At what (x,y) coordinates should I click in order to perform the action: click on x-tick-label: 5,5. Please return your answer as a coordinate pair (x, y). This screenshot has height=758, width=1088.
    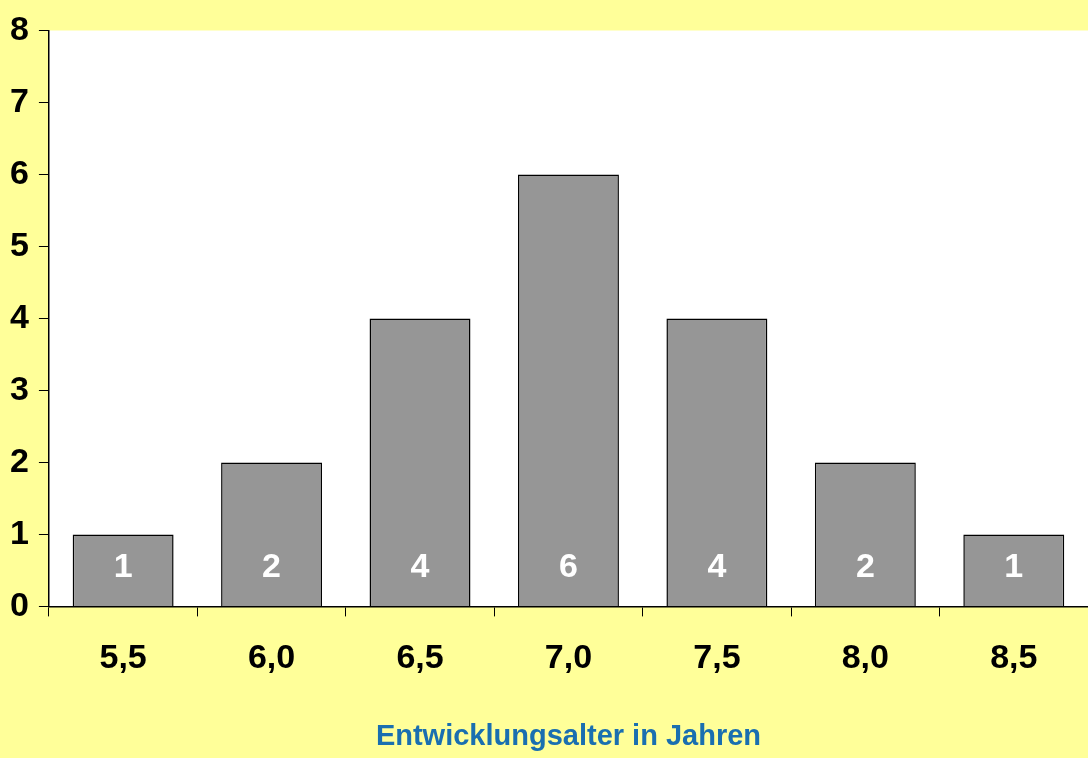
    Looking at the image, I should click on (123, 656).